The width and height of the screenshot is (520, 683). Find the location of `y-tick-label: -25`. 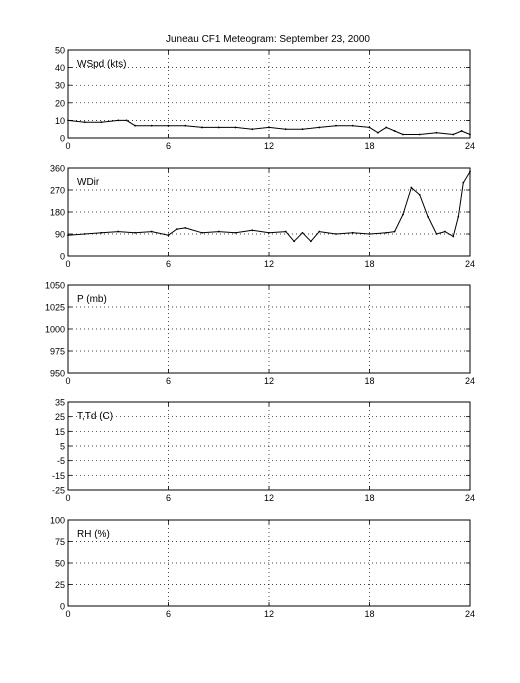

y-tick-label: -25 is located at coordinates (58, 491).